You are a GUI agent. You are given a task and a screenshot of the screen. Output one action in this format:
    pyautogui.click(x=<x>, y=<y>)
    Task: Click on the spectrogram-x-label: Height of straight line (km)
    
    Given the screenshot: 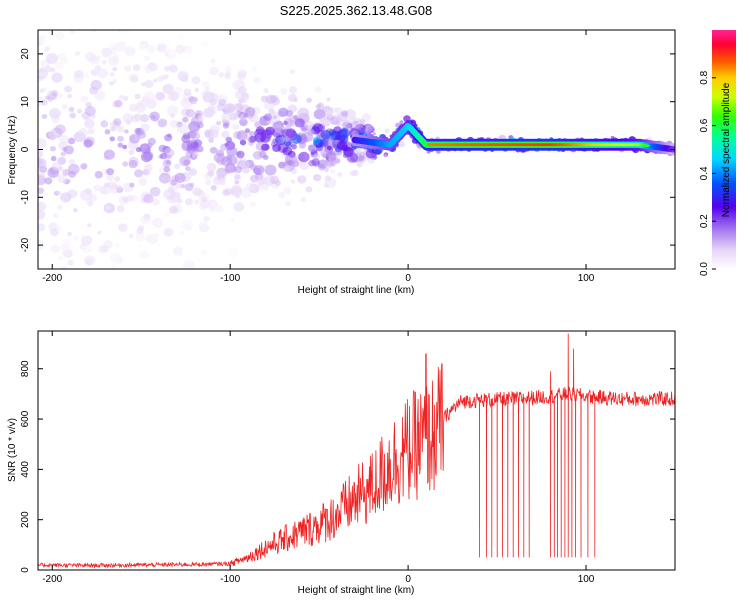 What is the action you would take?
    pyautogui.click(x=356, y=290)
    